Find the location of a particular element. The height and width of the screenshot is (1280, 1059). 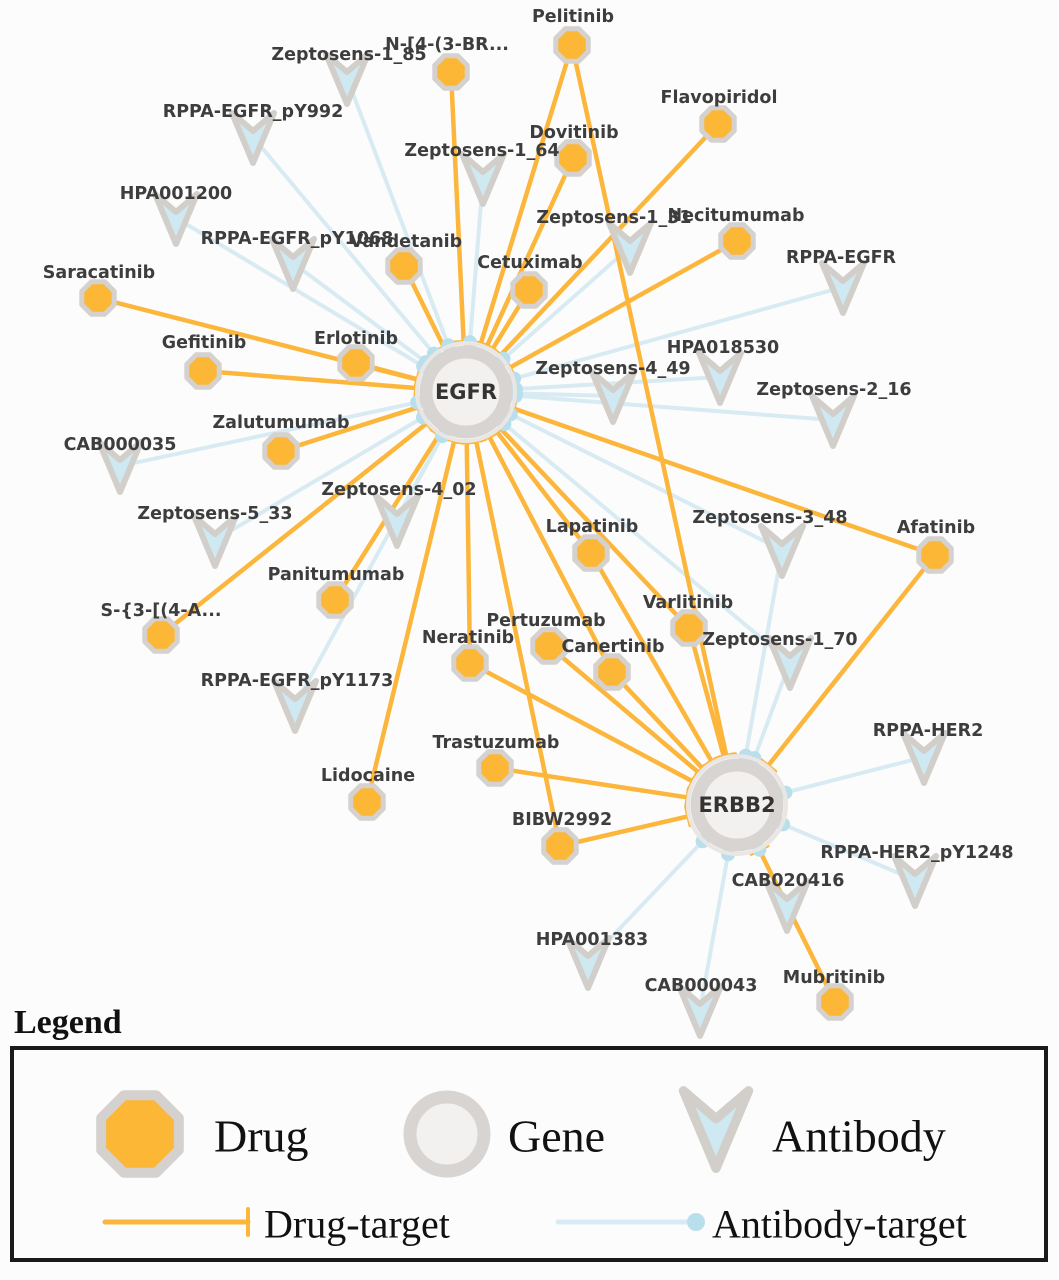

node-erlotinib is located at coordinates (356, 363).